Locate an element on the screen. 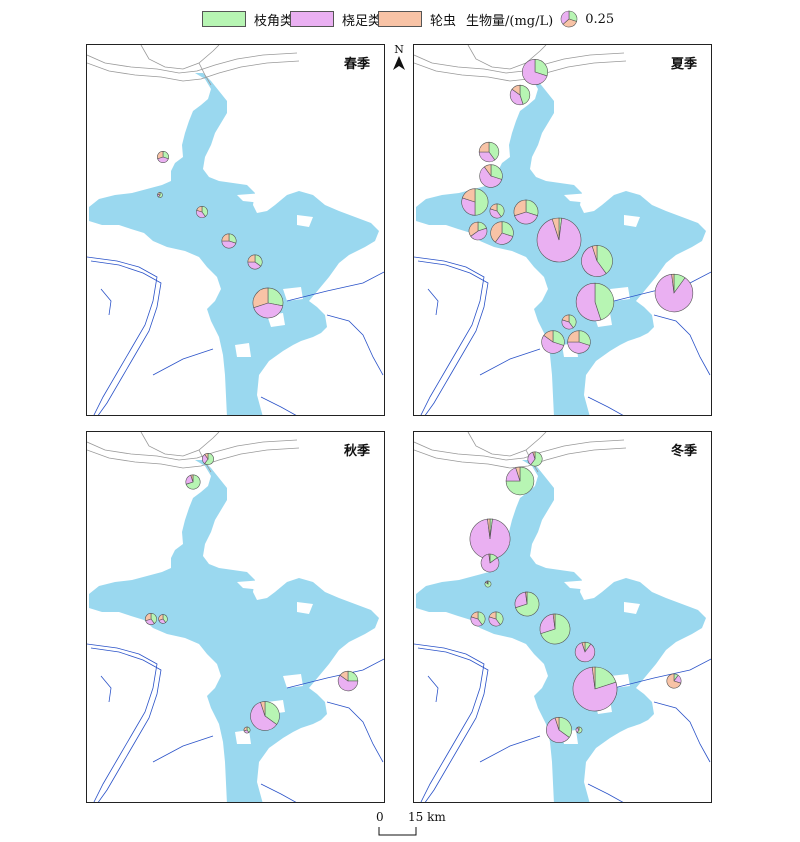  season-label-spring: 春季 is located at coordinates (356, 64).